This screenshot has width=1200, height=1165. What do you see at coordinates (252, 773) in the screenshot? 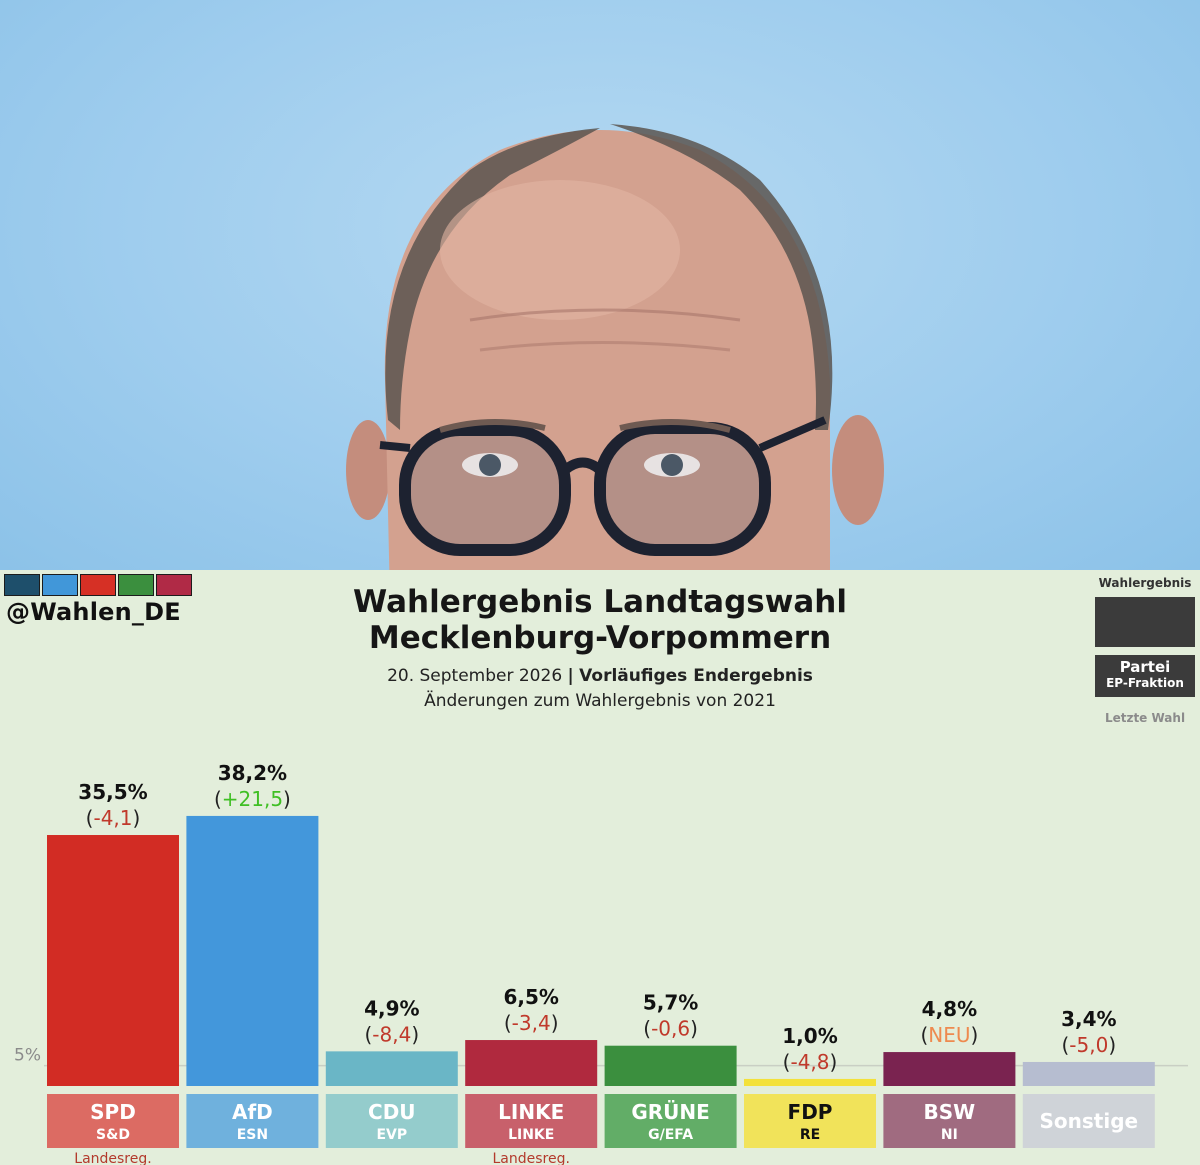
I see `value-label: 38,2%` at bounding box center [252, 773].